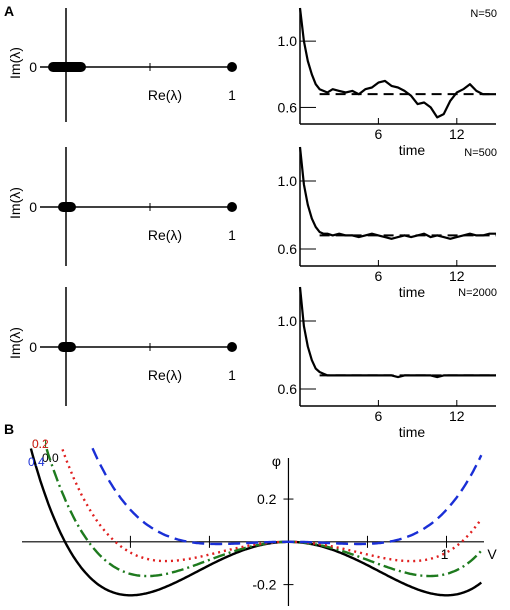 The width and height of the screenshot is (510, 610). I want to click on pot-y-tick-label: 0.2, so click(267, 499).